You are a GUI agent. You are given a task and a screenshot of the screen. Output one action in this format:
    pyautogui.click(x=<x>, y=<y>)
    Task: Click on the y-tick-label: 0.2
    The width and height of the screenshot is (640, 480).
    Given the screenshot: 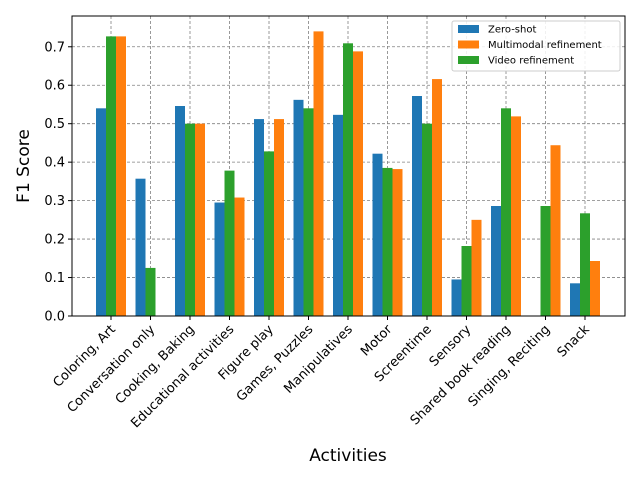 What is the action you would take?
    pyautogui.click(x=54, y=240)
    